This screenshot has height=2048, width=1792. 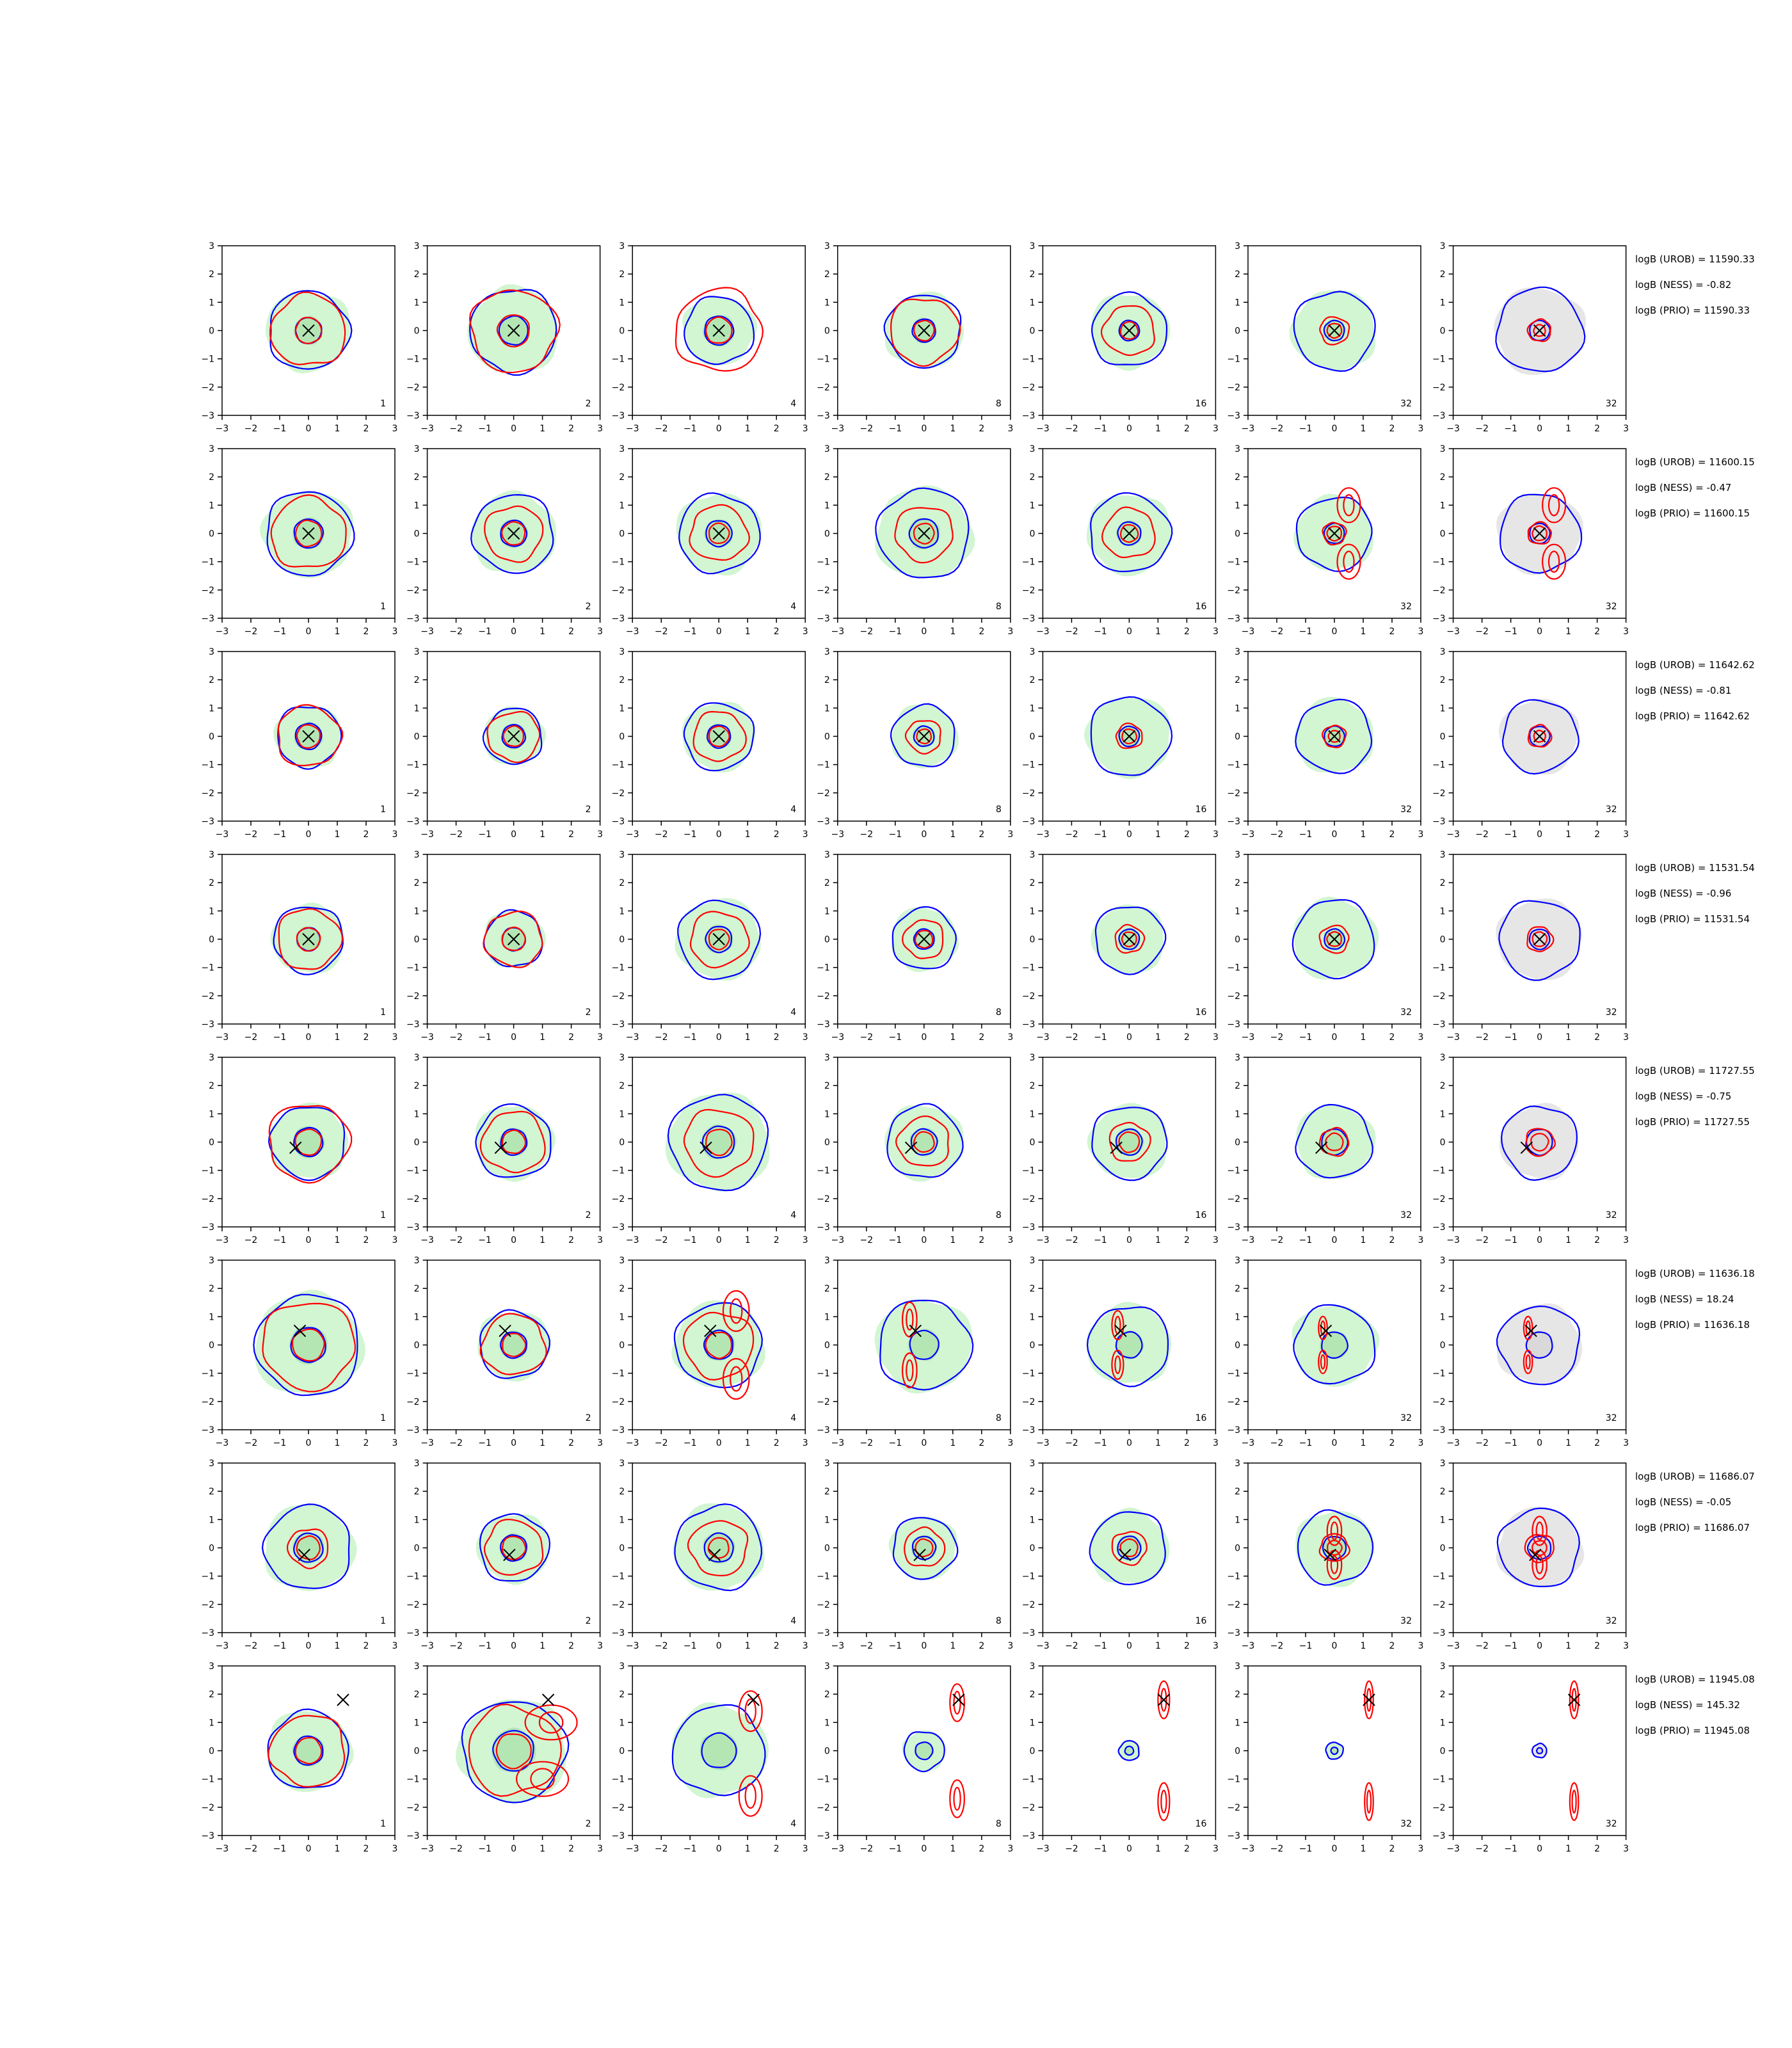 I want to click on panel-r8-c4: −3−3 −2 −2 −1 −1 0 0 1 1 2 2 3 3 8, so click(x=915, y=1757).